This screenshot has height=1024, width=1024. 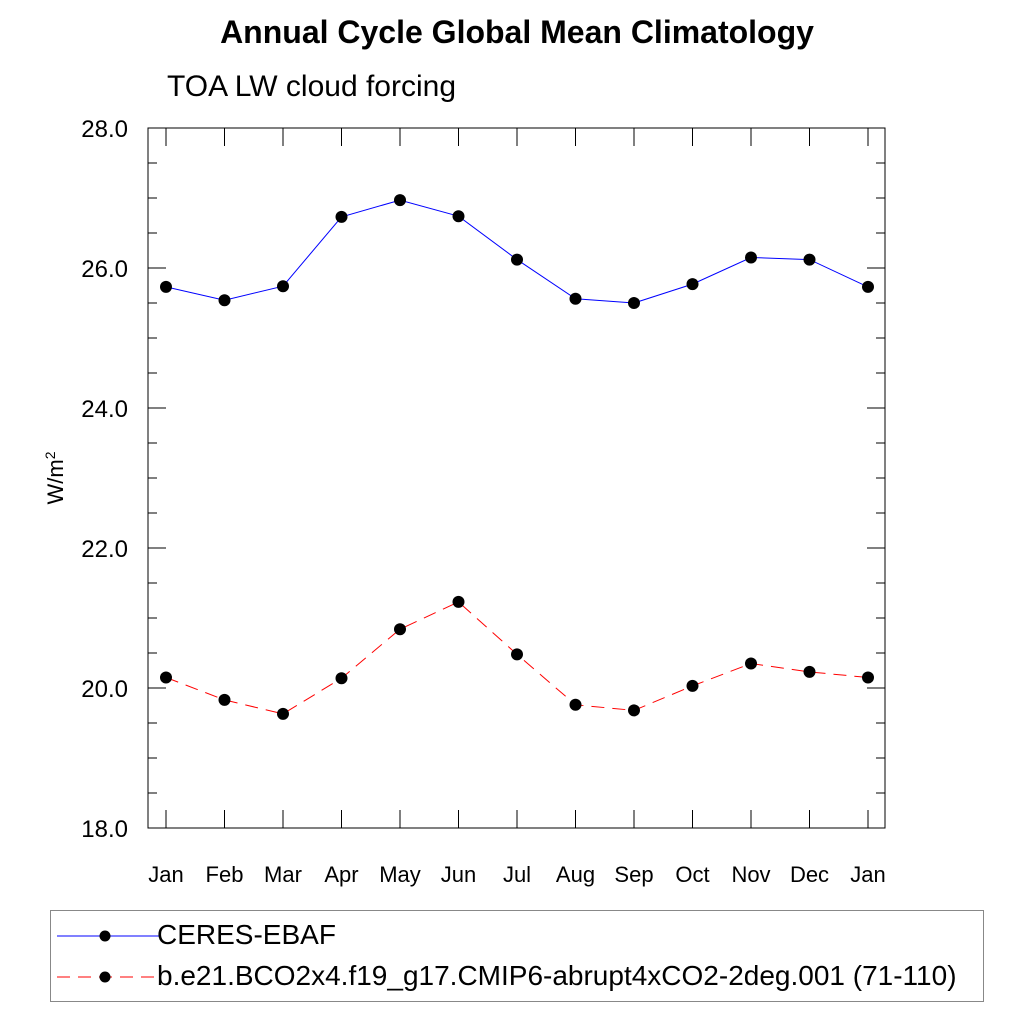 I want to click on x-tick-label: Jul, so click(x=517, y=874).